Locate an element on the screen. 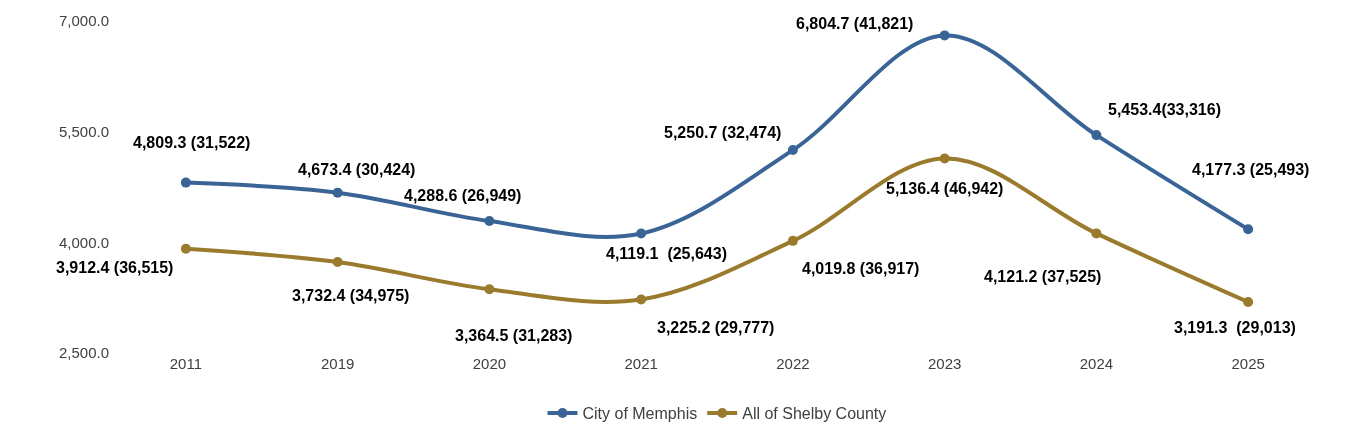 This screenshot has width=1351, height=442. x-tick-label: 2024 is located at coordinates (1096, 363).